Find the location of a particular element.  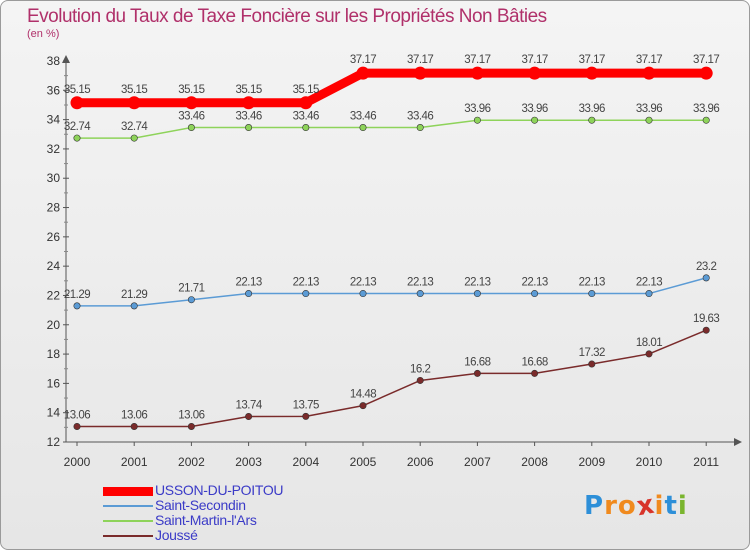

data-label: 35.15 is located at coordinates (191, 90).